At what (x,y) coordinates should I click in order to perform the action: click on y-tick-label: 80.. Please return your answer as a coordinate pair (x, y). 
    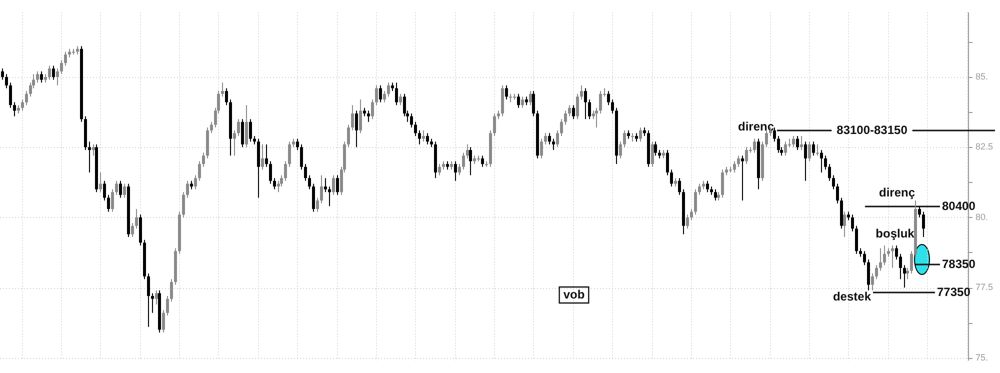
    Looking at the image, I should click on (981, 217).